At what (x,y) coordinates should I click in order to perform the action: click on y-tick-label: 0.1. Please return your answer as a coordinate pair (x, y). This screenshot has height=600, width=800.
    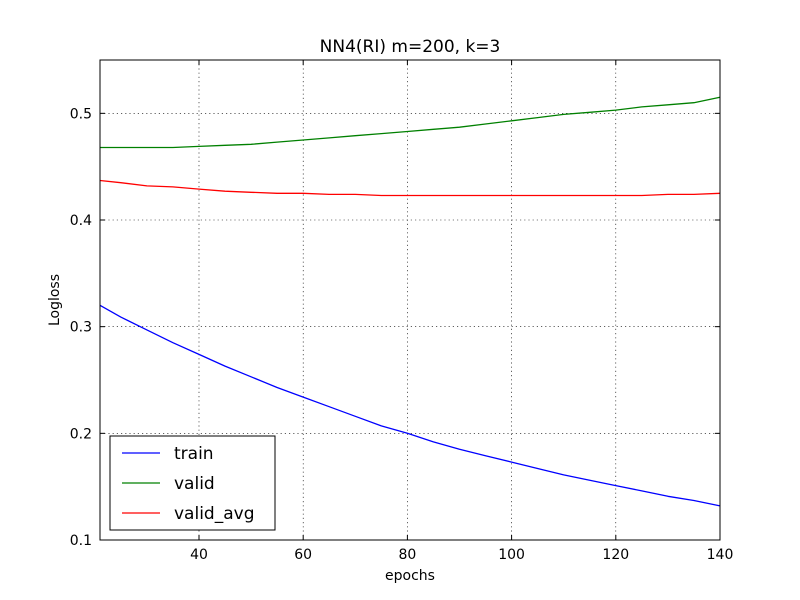
    Looking at the image, I should click on (81, 541).